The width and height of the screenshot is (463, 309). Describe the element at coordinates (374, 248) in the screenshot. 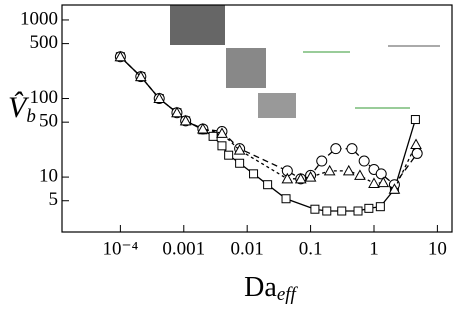

I see `x-tick-label: 1` at that location.